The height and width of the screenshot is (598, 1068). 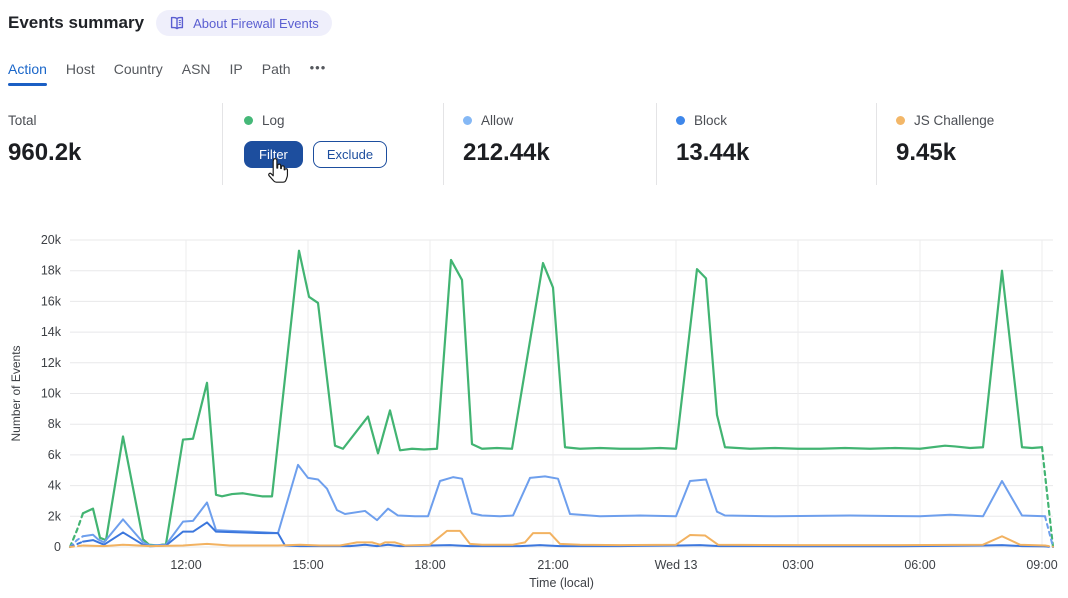 I want to click on stat-allow: Allow 212.44k, so click(x=549, y=144).